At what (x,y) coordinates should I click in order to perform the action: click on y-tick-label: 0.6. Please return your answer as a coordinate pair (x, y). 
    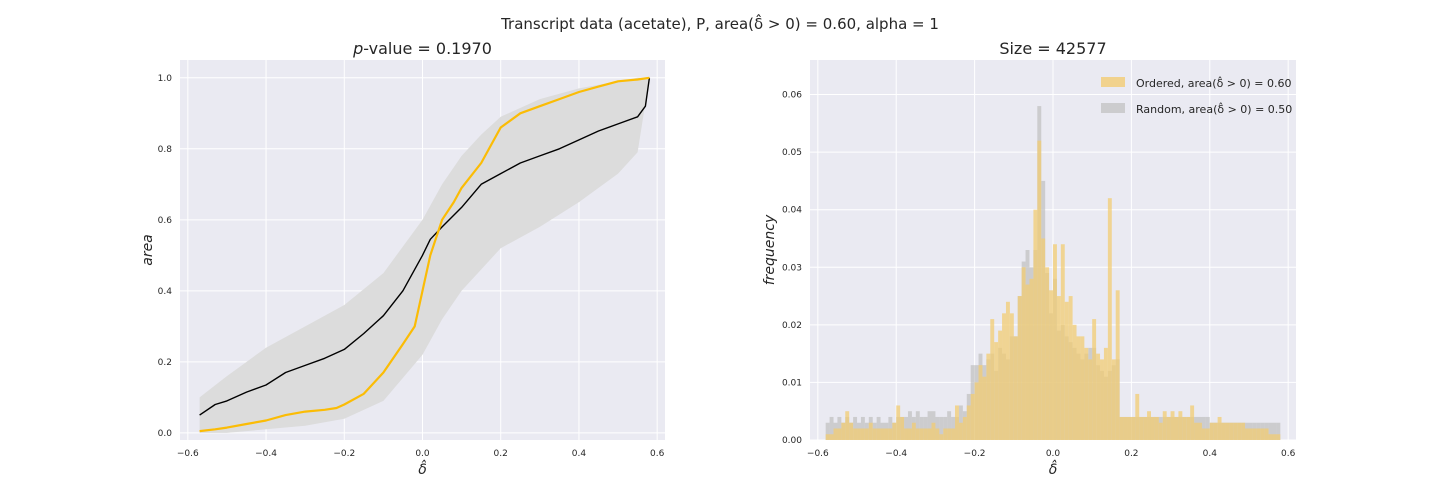
    Looking at the image, I should click on (165, 221).